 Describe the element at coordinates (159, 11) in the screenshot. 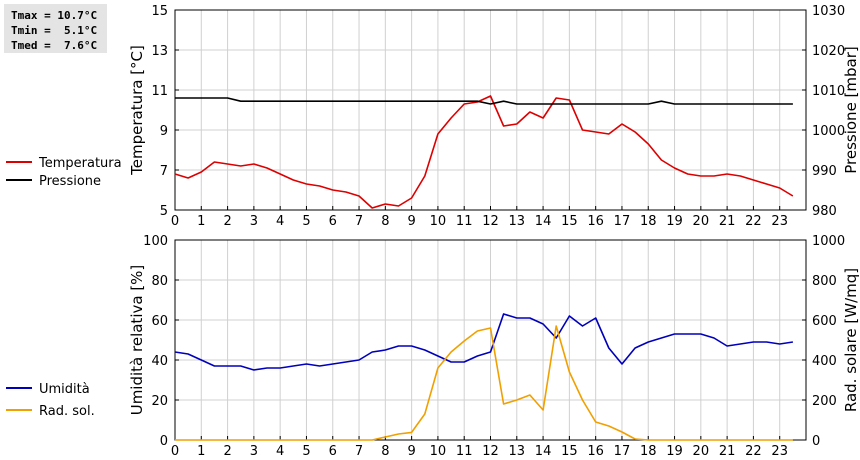

I see `y-tick-label: 15` at that location.